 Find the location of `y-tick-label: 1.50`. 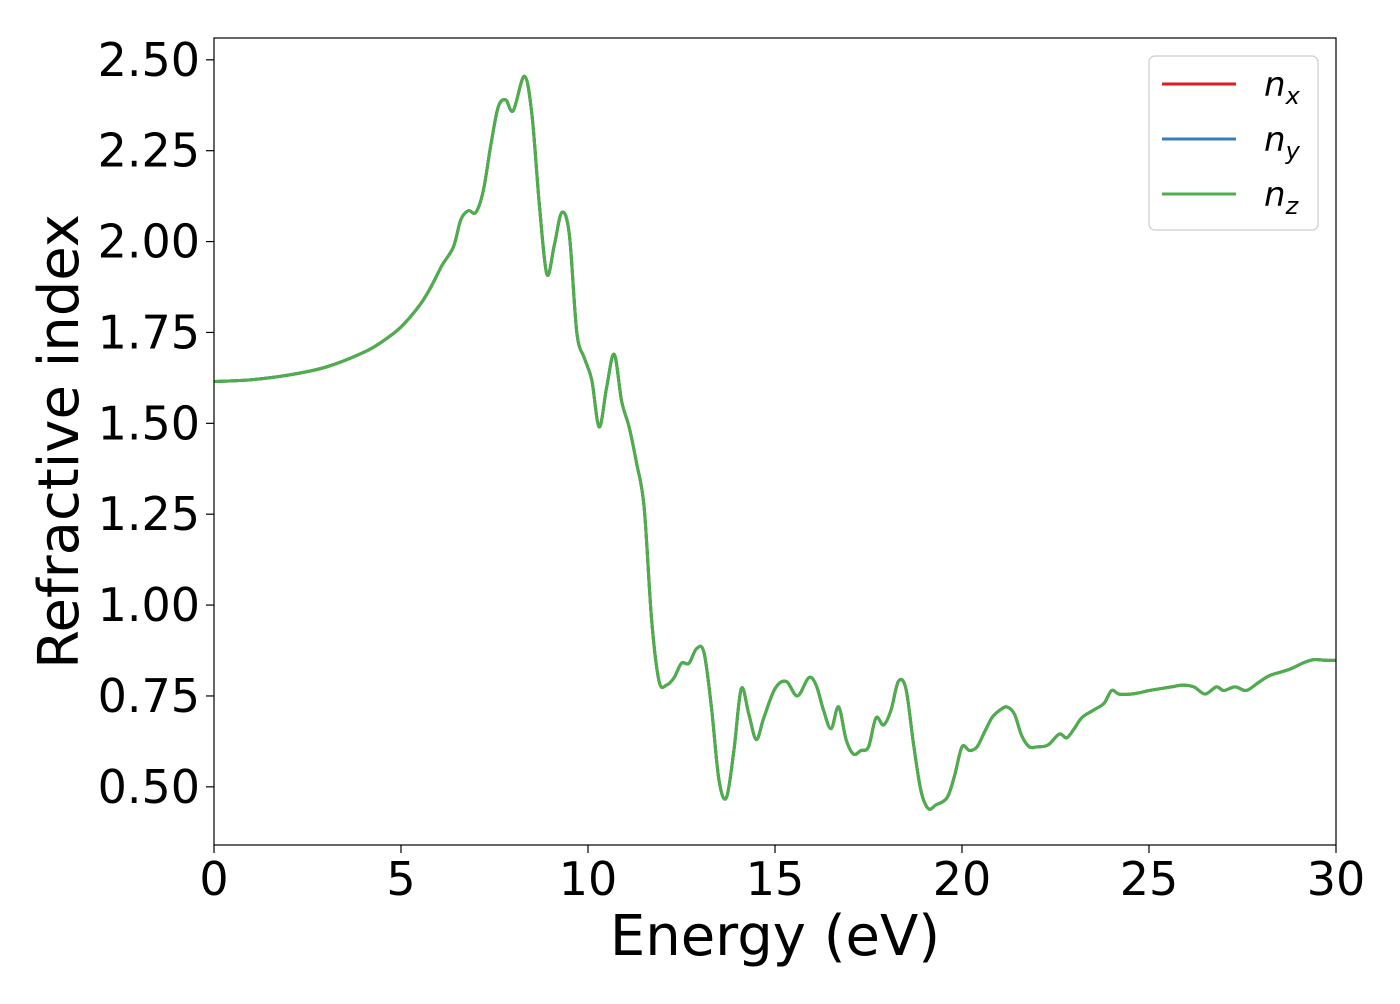

y-tick-label: 1.50 is located at coordinates (149, 423).